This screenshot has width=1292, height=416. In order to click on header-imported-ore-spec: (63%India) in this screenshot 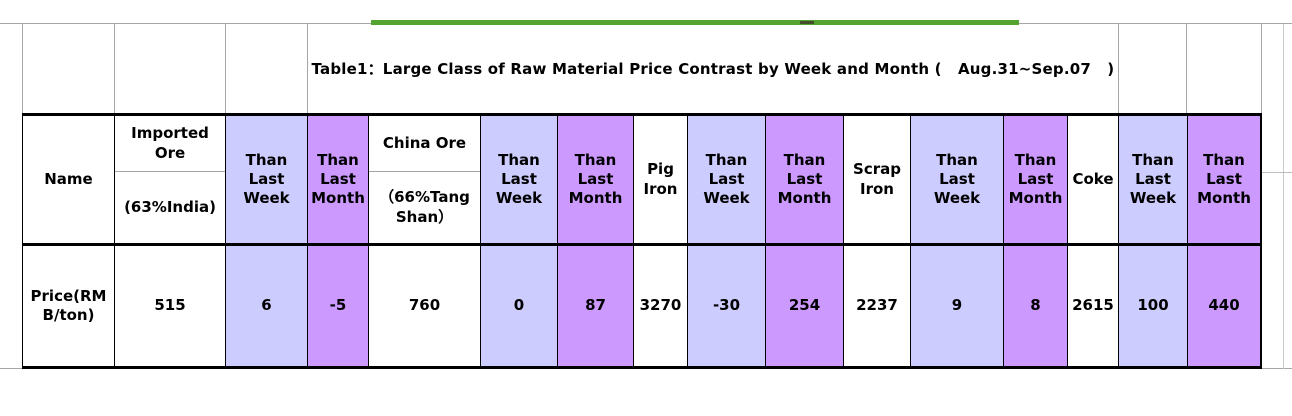, I will do `click(170, 206)`.